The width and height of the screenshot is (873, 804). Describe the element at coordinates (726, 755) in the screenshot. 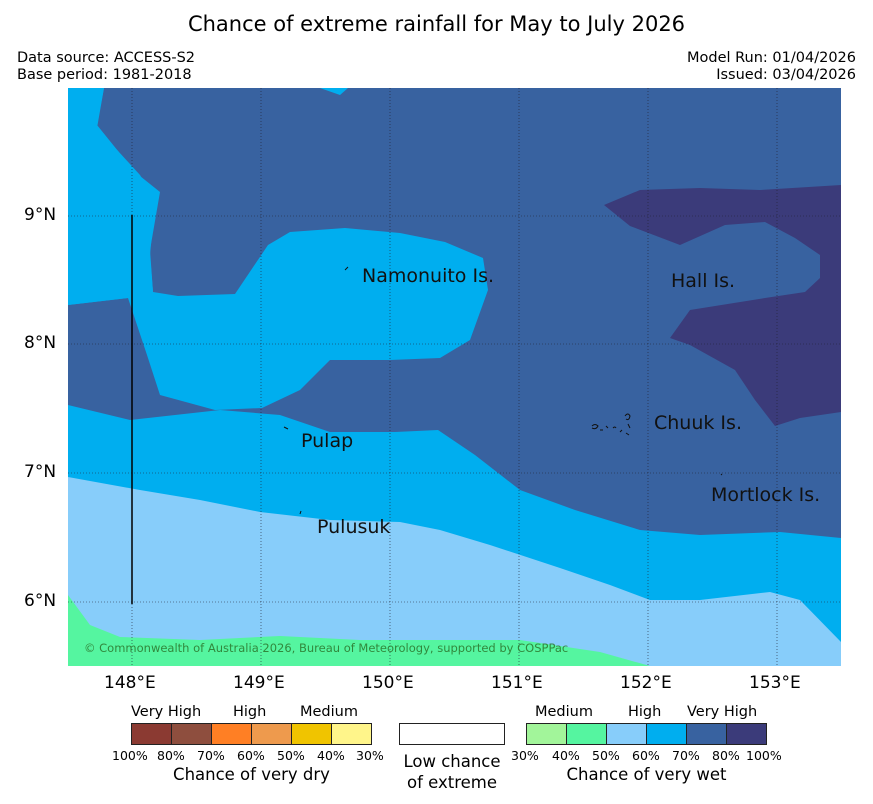

I see `legend-wet-pct: 80%` at that location.